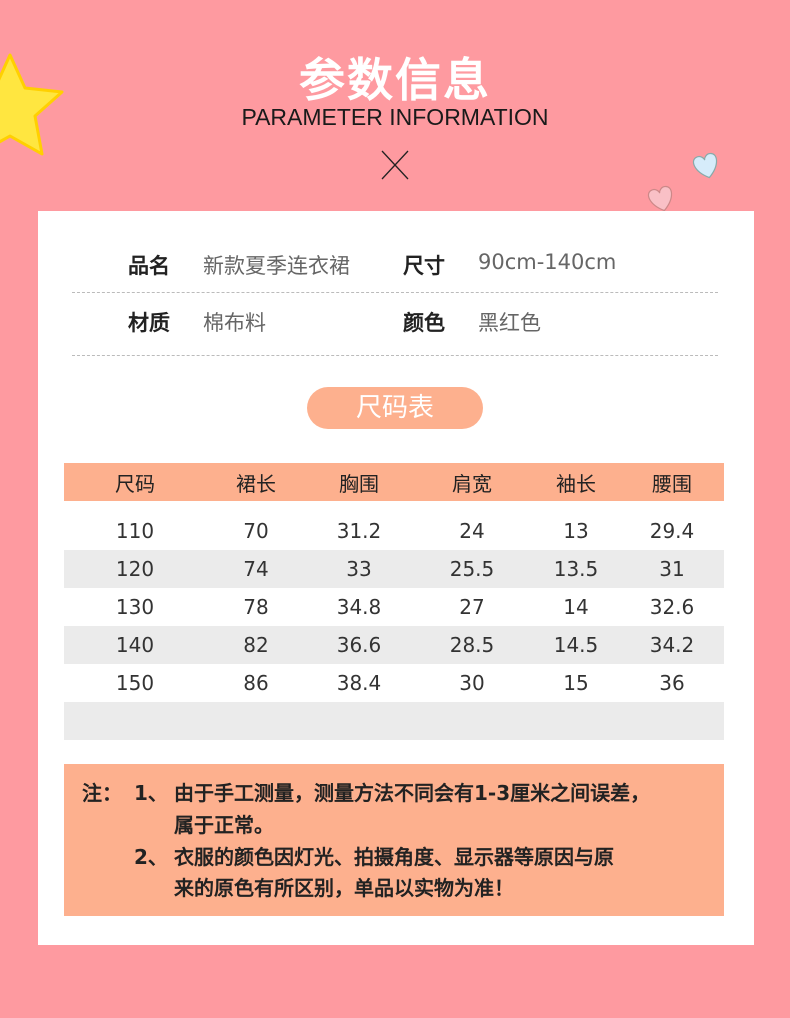 The height and width of the screenshot is (1018, 790). Describe the element at coordinates (135, 683) in the screenshot. I see `table-cell: 150` at that location.